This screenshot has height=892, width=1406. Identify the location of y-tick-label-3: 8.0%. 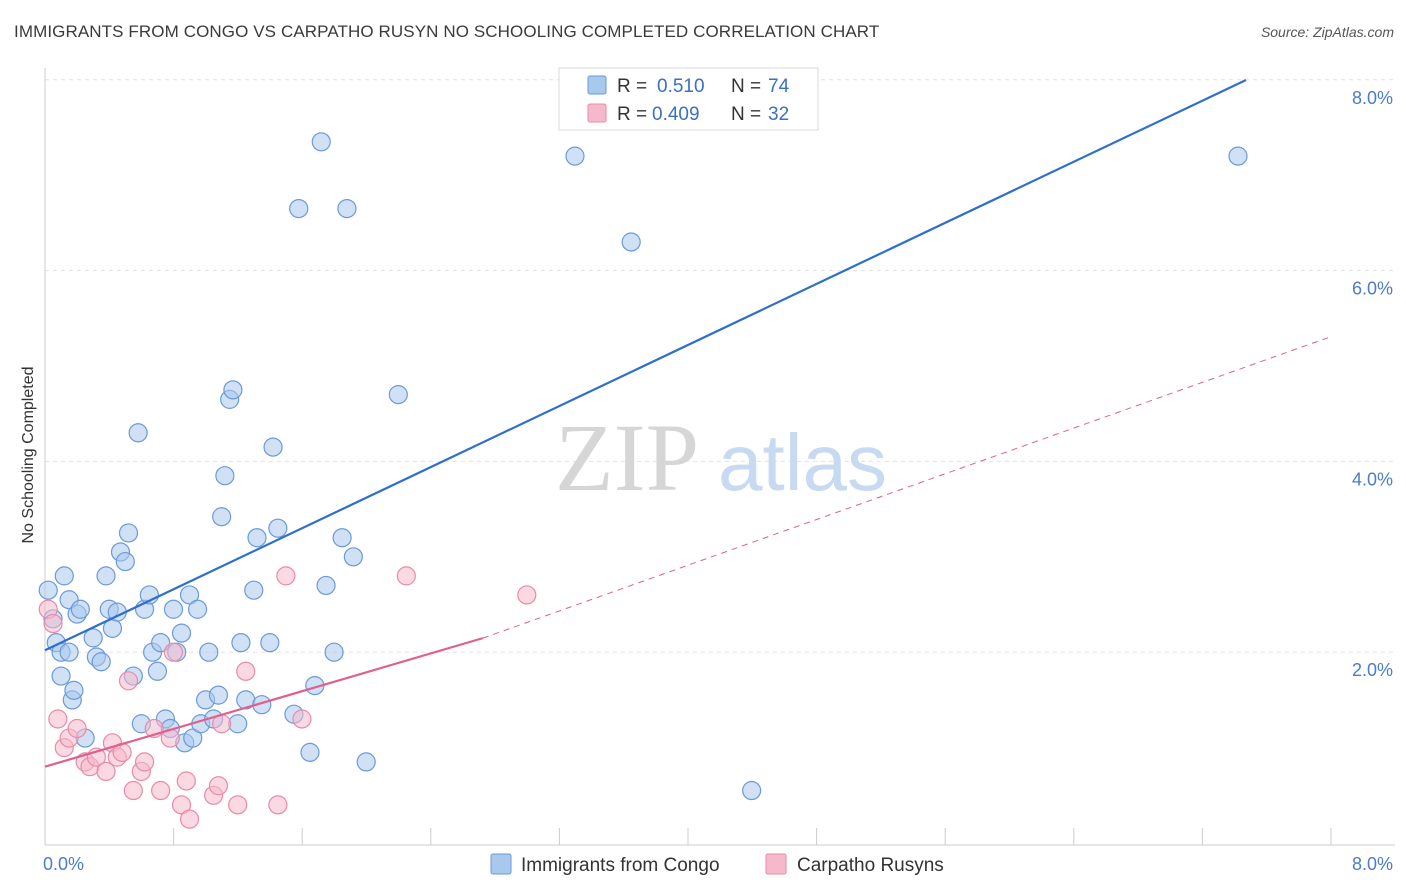
(1372, 98).